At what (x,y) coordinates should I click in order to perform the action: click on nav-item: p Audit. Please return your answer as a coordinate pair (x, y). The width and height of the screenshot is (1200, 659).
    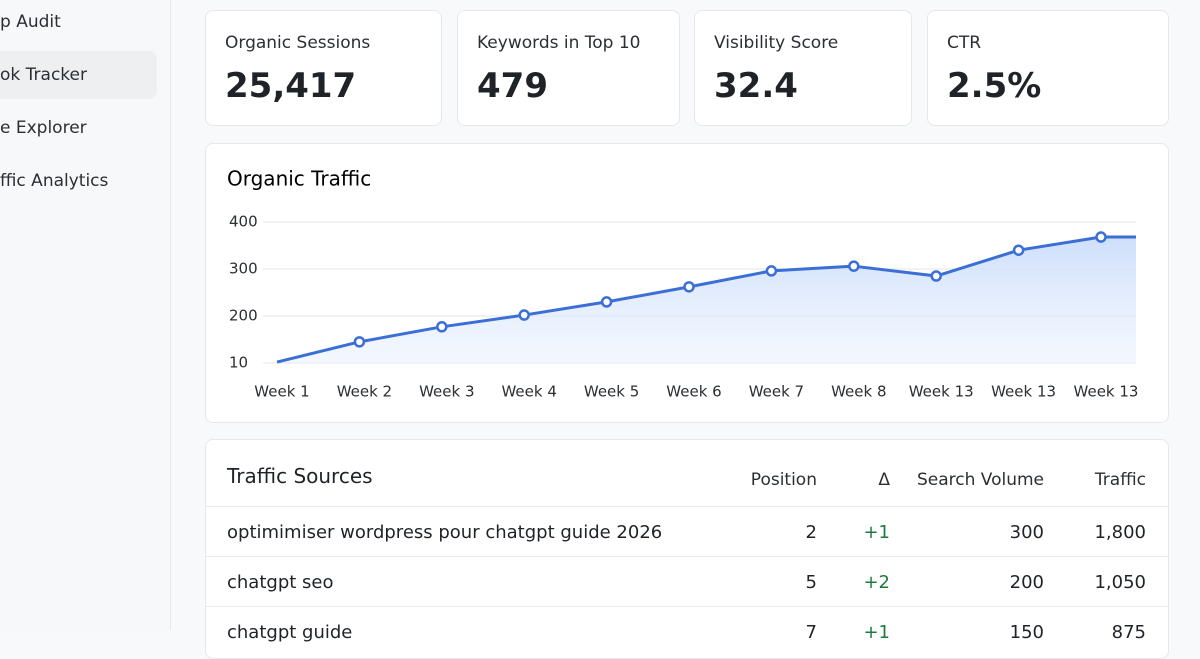
    Looking at the image, I should click on (30, 22).